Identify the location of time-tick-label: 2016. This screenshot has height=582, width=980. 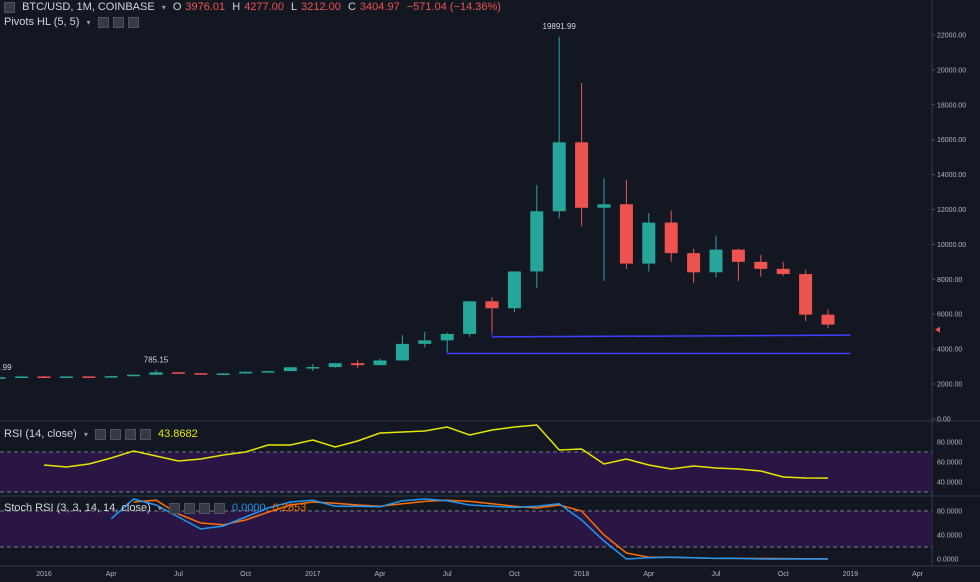
(44, 574).